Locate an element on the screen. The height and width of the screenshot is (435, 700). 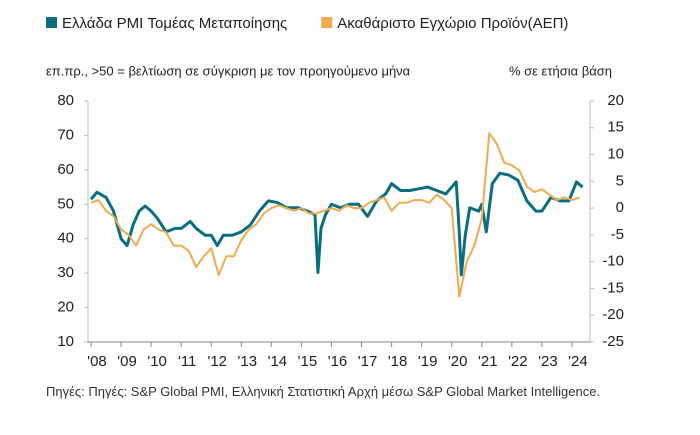
subtitle-right: % σε ετήσια βάση is located at coordinates (560, 70).